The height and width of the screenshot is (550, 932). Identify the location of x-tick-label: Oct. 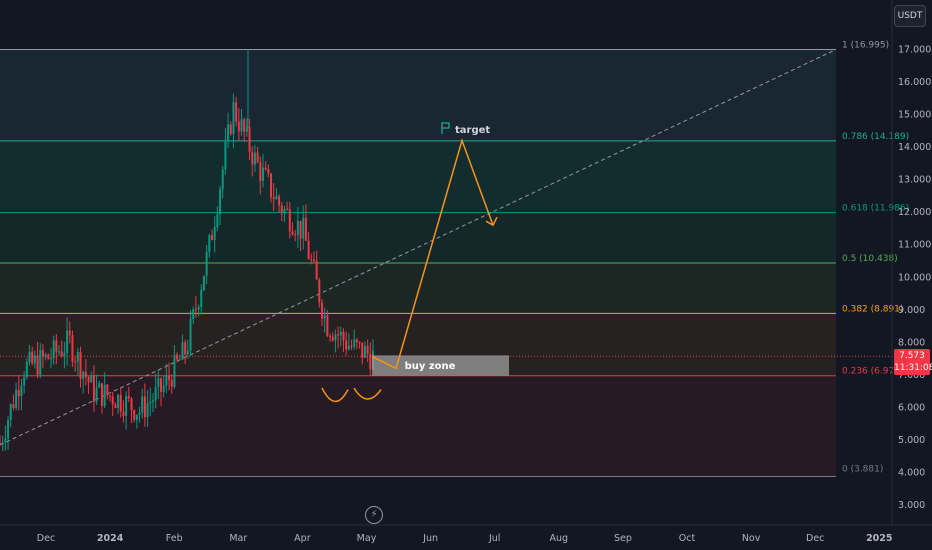
(687, 538).